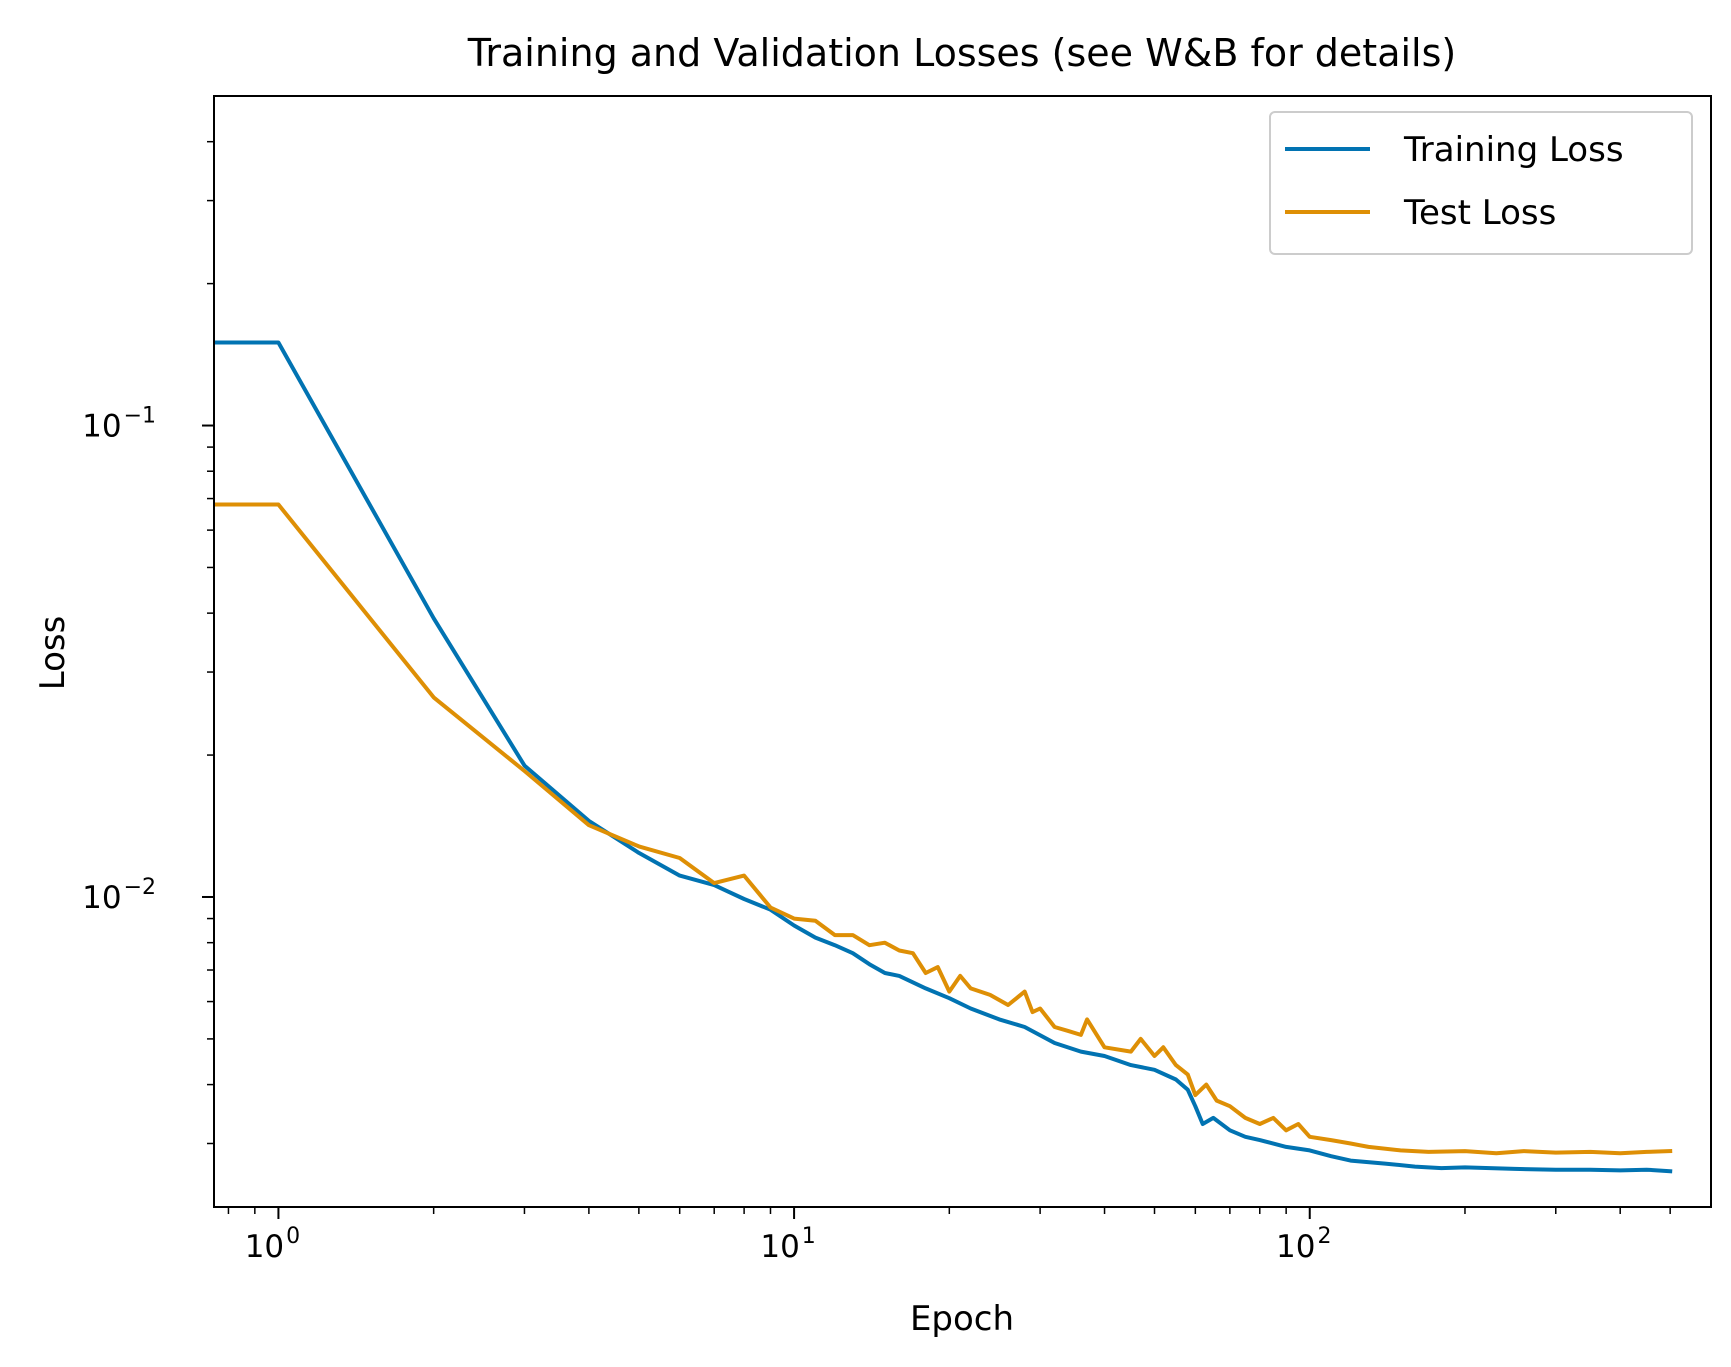 The height and width of the screenshot is (1367, 1731). What do you see at coordinates (1479, 213) in the screenshot?
I see `legend-label-test-loss: Test Loss` at bounding box center [1479, 213].